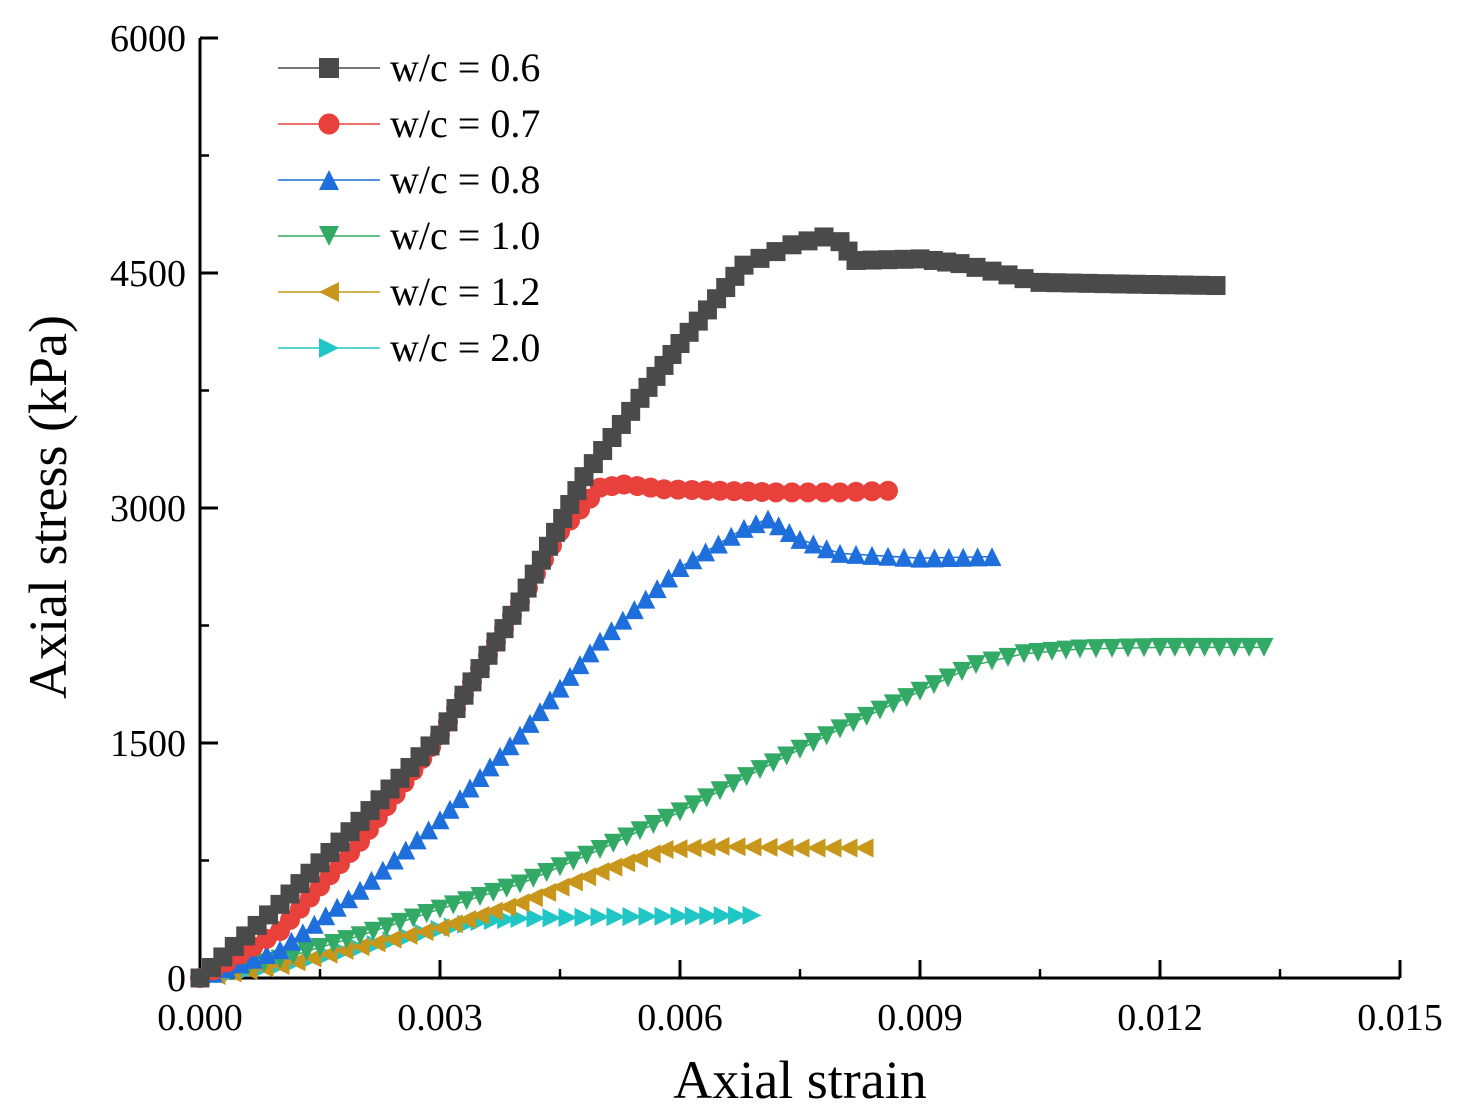 The image size is (1459, 1117). Describe the element at coordinates (465, 235) in the screenshot. I see `legend-label: w/c = 1.0` at that location.